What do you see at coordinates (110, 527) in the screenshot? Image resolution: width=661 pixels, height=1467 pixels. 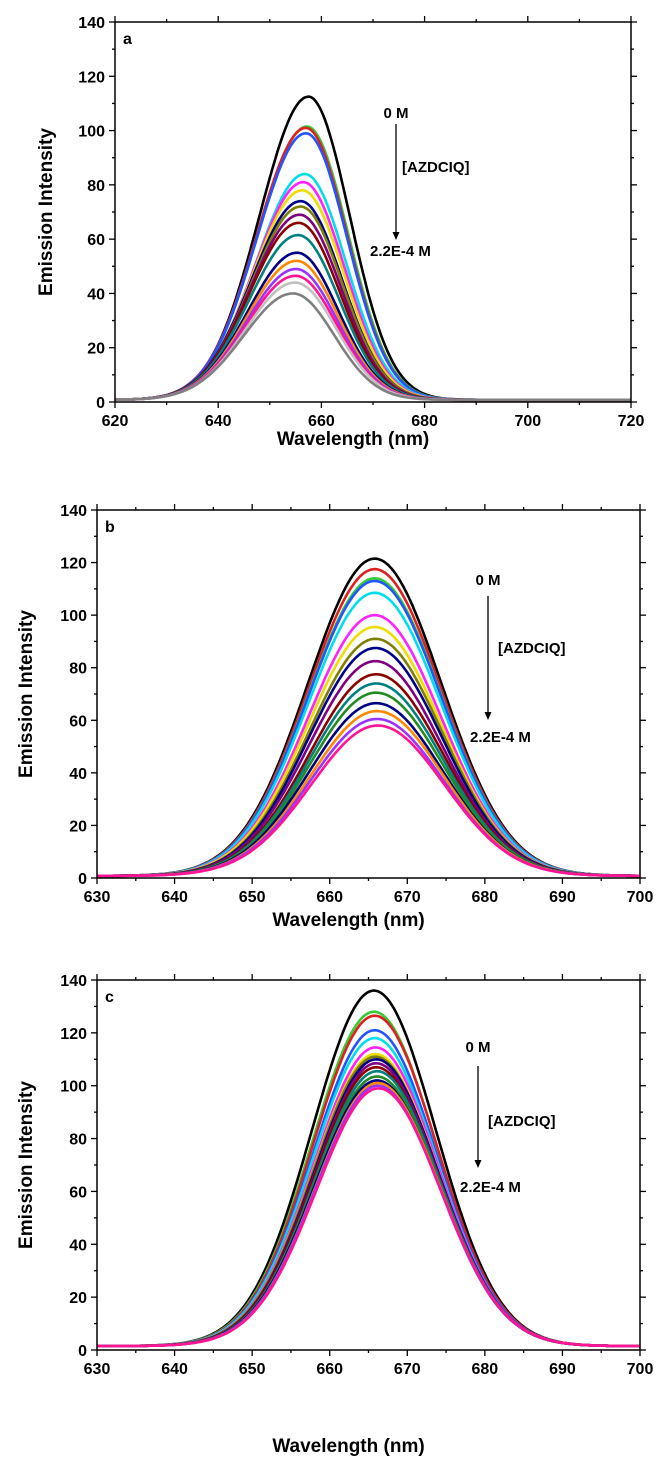 I see `panel-label: b` at bounding box center [110, 527].